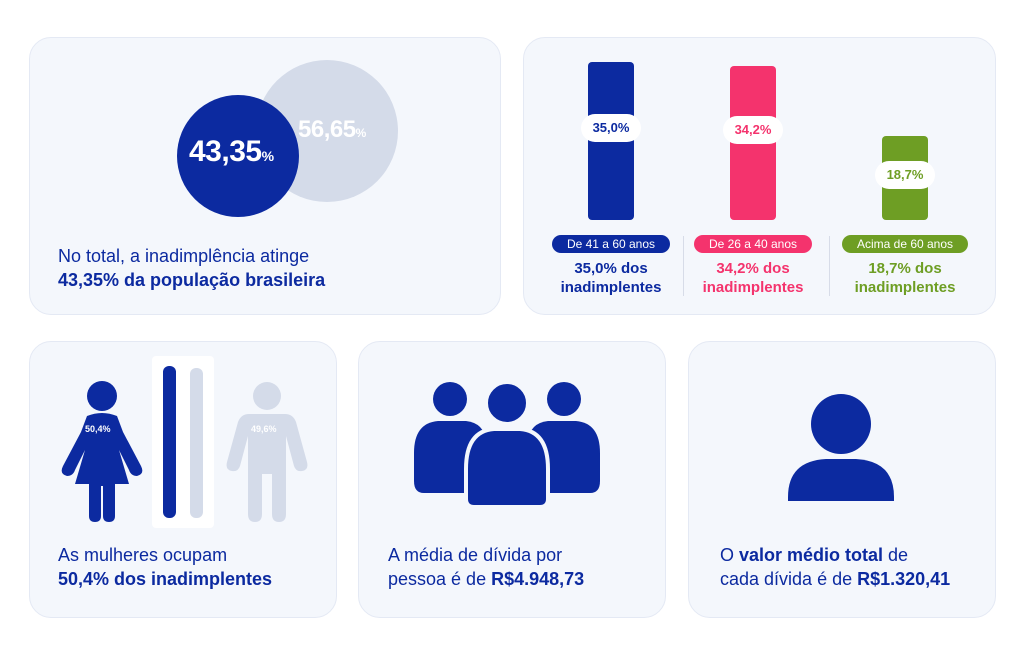 The image size is (1024, 656). Describe the element at coordinates (611, 268) in the screenshot. I see `age-description-line: 35,0% dos` at that location.